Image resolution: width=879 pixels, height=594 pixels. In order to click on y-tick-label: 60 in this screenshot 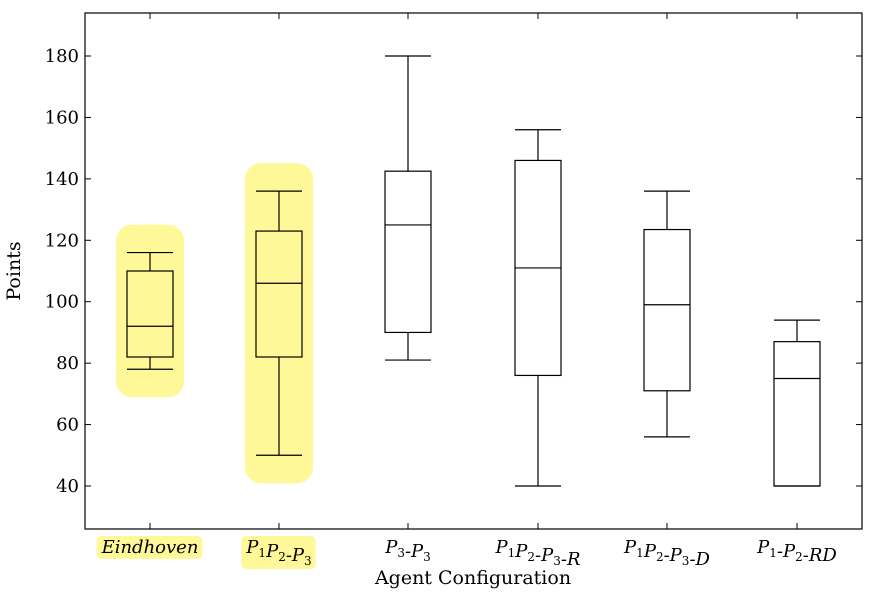, I will do `click(67, 425)`.